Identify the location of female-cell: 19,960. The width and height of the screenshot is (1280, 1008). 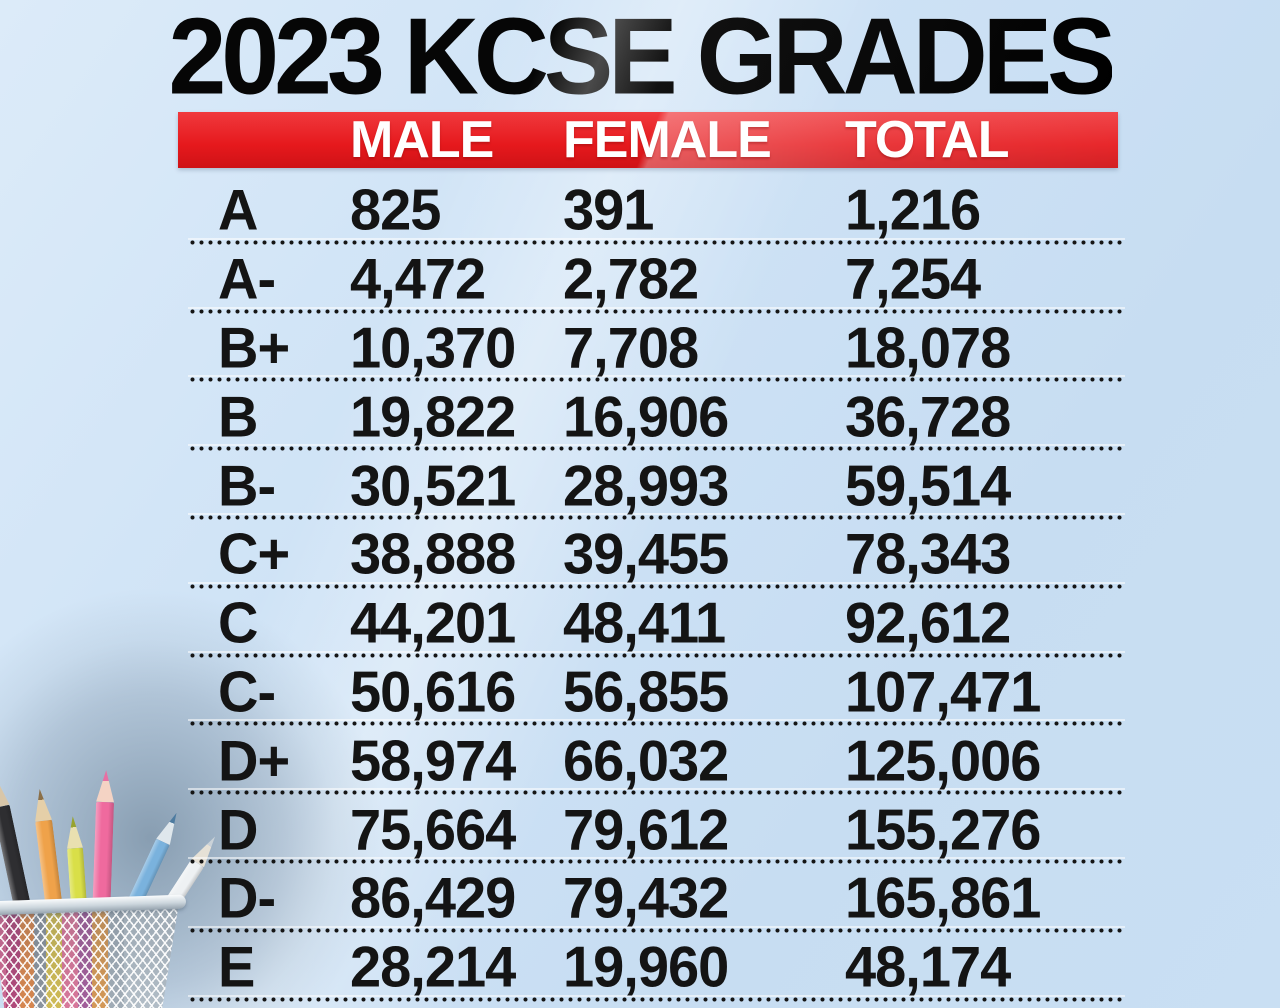
(646, 966).